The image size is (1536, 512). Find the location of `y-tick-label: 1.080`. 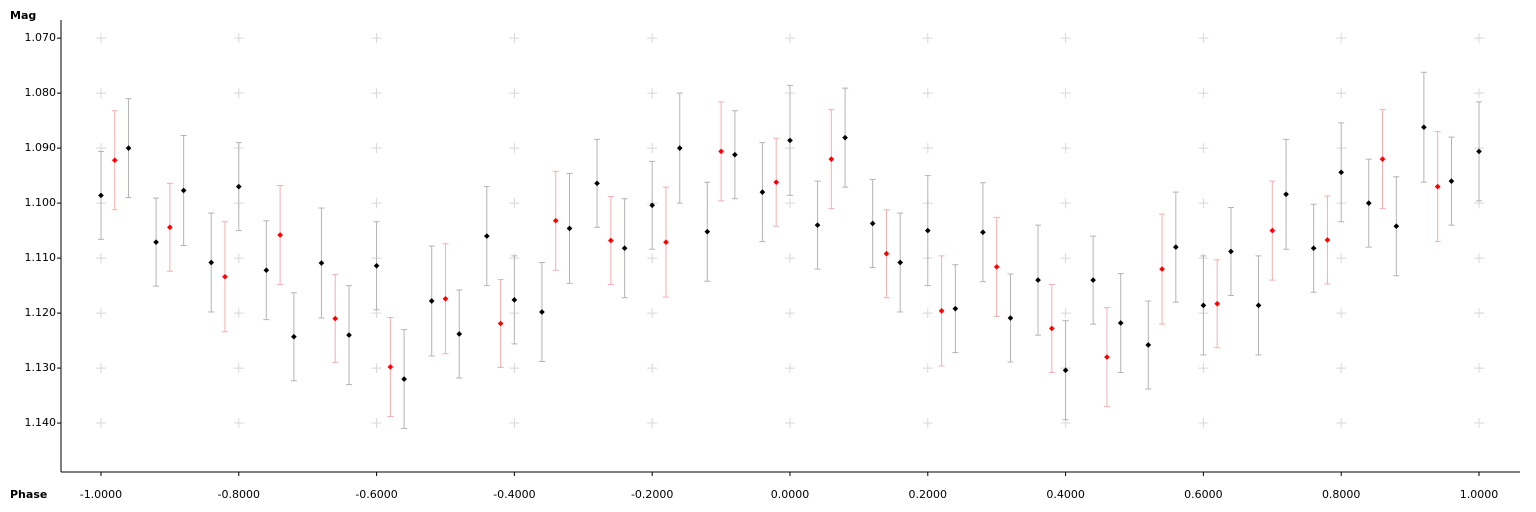

y-tick-label: 1.080 is located at coordinates (41, 92).